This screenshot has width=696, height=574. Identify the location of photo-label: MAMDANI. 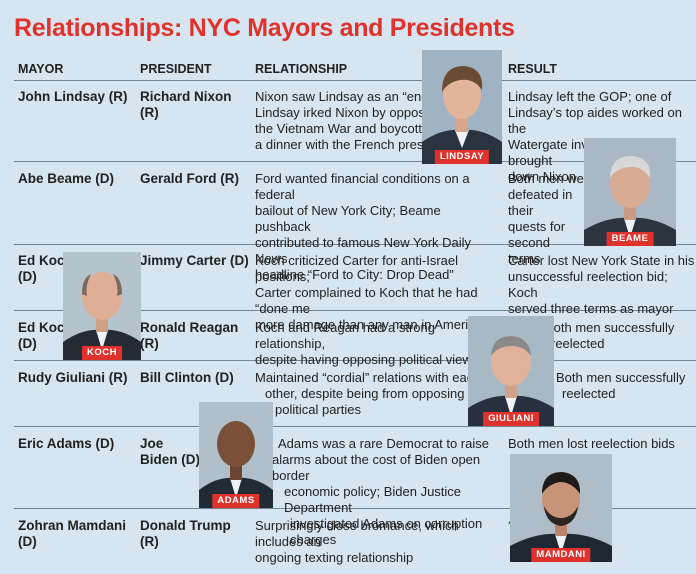
(561, 555).